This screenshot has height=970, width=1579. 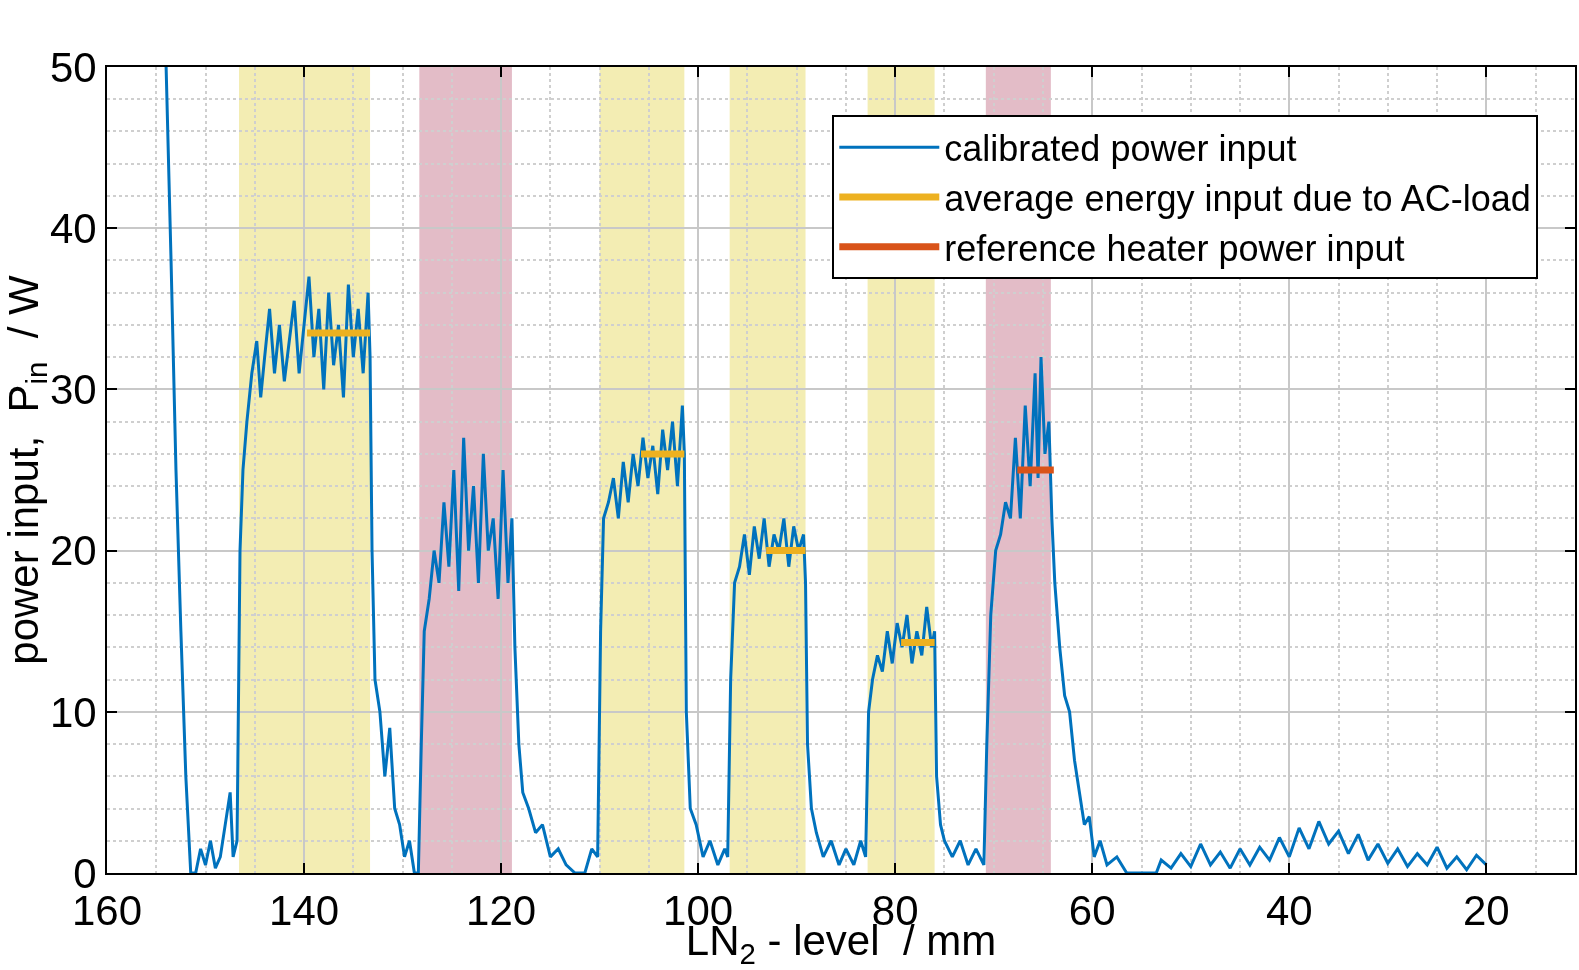 What do you see at coordinates (304, 911) in the screenshot?
I see `x-tick-label: 140` at bounding box center [304, 911].